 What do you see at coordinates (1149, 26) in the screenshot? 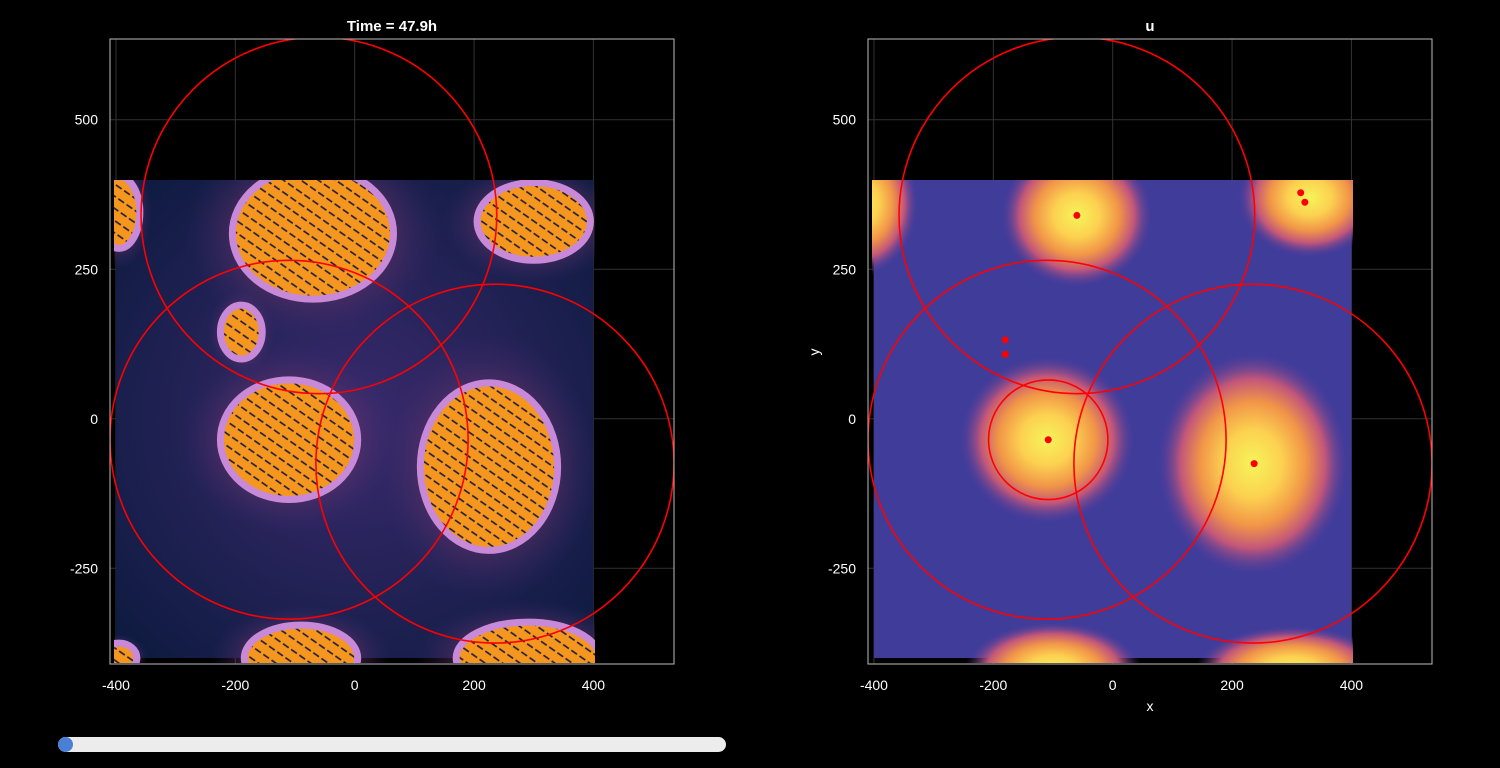
I see `plot-title: u` at bounding box center [1149, 26].